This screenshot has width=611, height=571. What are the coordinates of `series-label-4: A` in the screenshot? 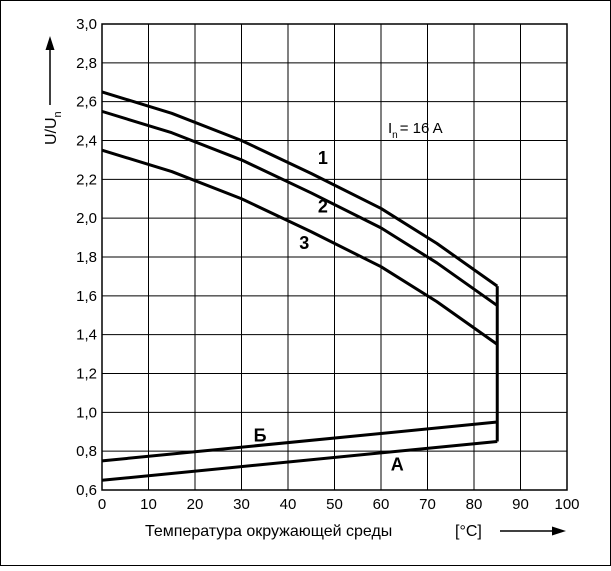 It's located at (397, 465).